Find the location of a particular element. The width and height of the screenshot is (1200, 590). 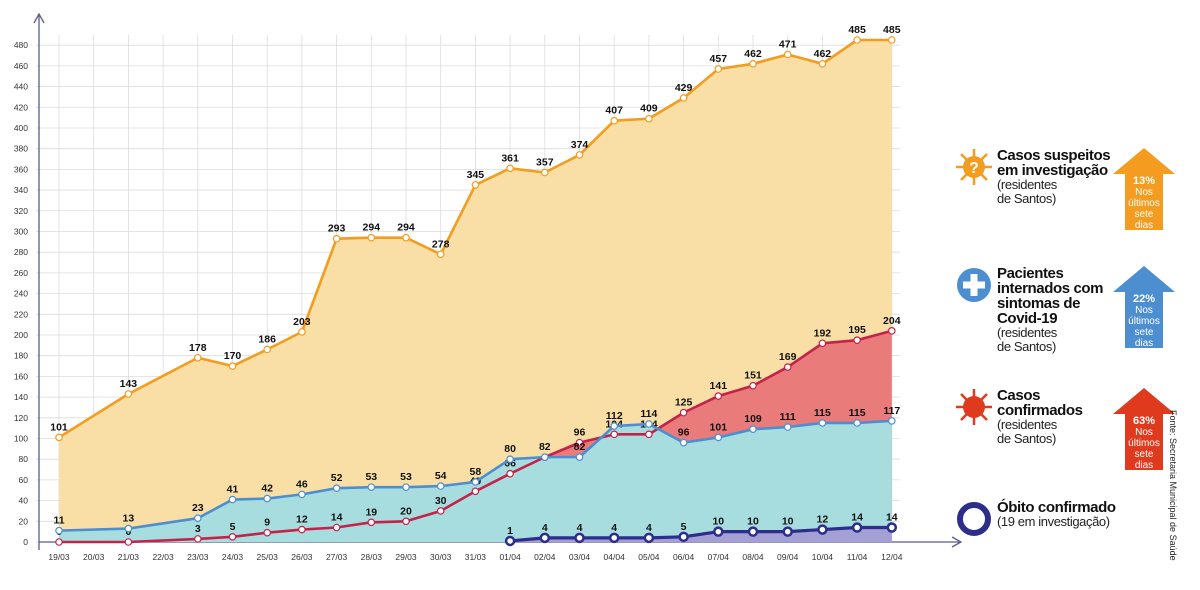

y-tick-label: 80 is located at coordinates (24, 459).